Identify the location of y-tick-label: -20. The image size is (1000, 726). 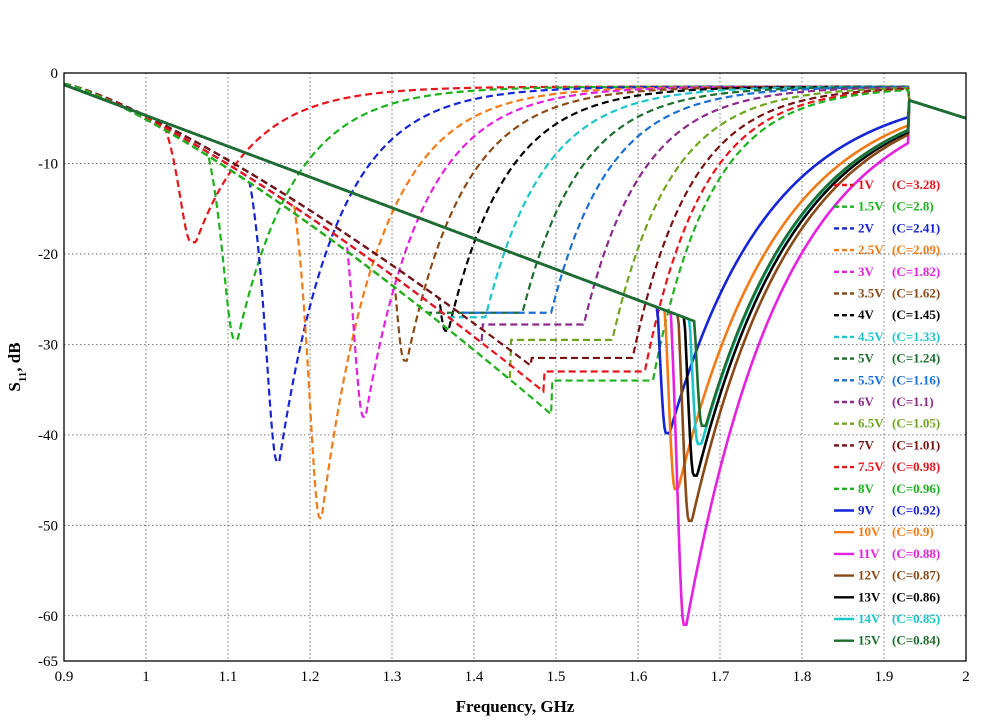
(48, 255).